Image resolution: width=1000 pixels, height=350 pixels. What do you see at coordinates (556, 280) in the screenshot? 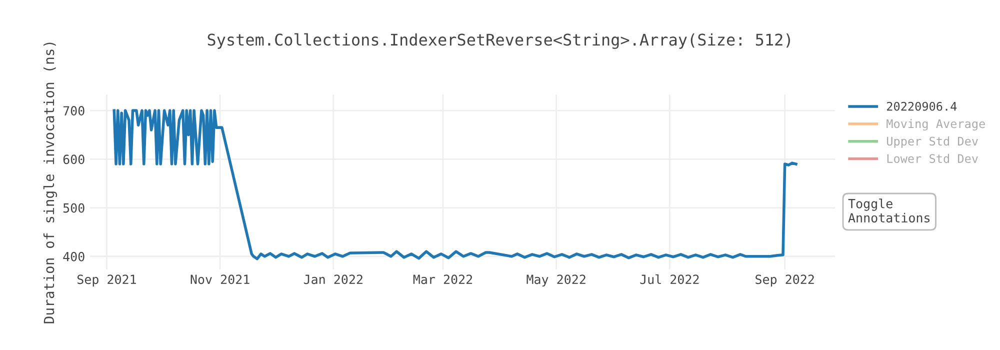
I see `x-tick-label: May 2022` at bounding box center [556, 280].